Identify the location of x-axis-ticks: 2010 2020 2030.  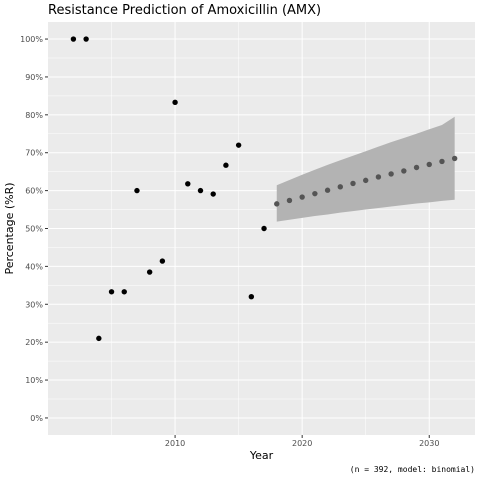
(302, 441).